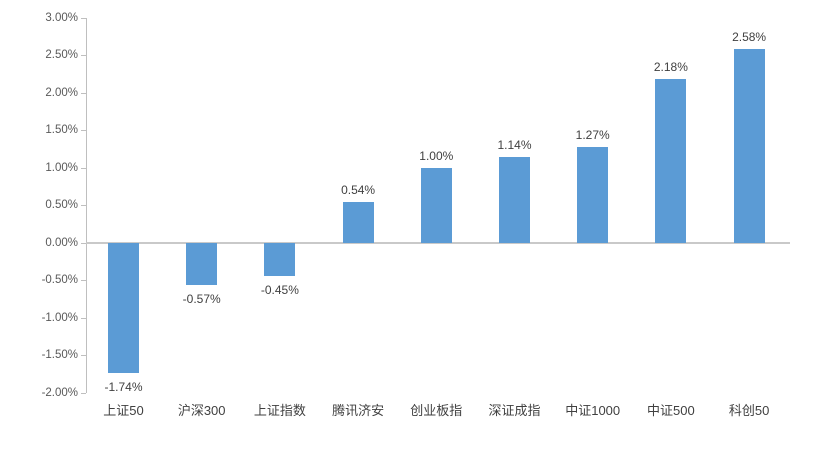 The width and height of the screenshot is (814, 450). I want to click on bar-value-label: 1.27%, so click(592, 135).